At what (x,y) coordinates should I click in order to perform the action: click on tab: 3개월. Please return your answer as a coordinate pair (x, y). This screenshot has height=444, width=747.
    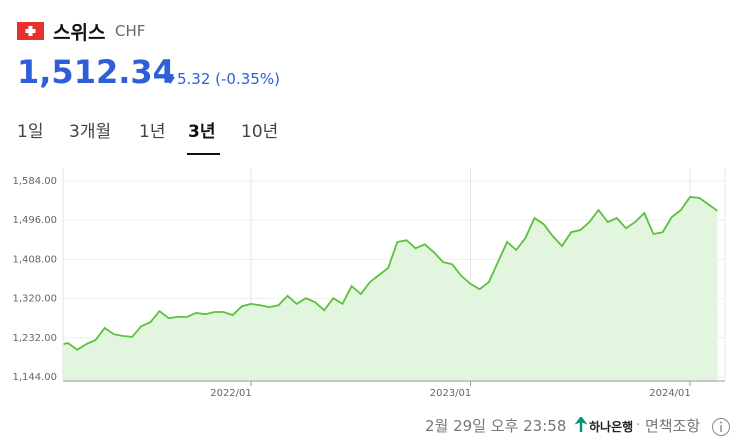
    Looking at the image, I should click on (90, 132).